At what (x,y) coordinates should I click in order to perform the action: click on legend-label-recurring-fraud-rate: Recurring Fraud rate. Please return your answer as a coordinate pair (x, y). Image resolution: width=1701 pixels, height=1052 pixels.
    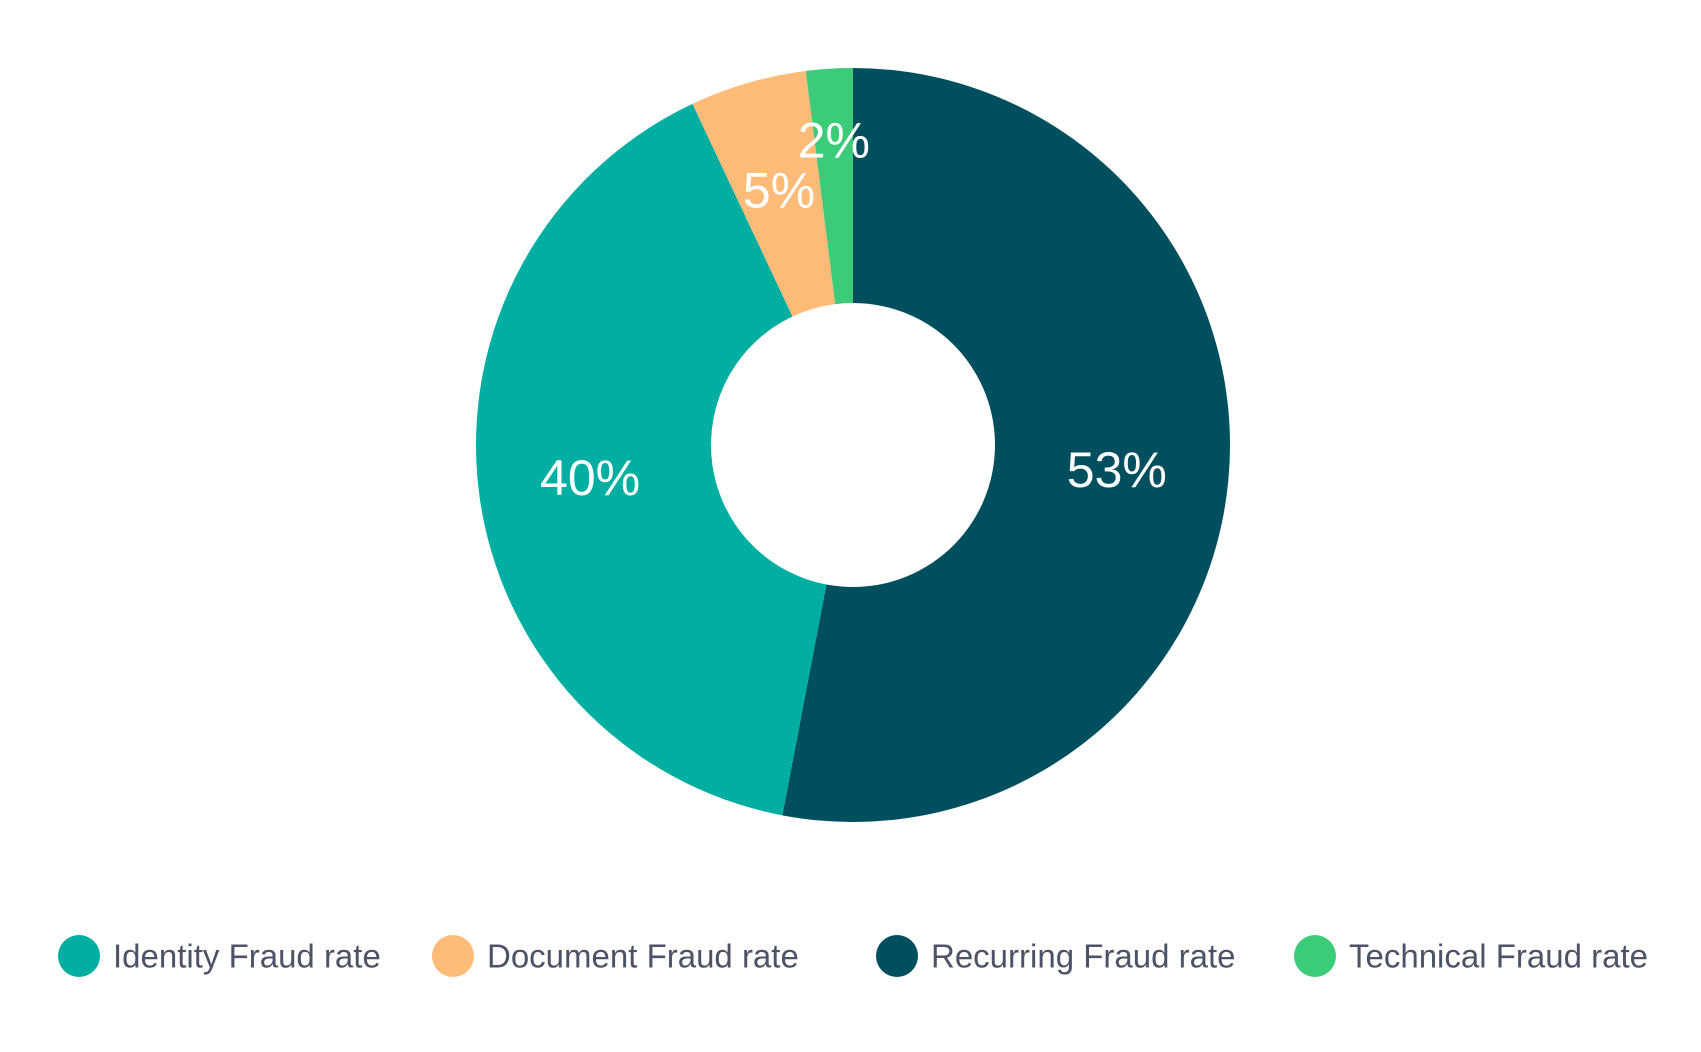
    Looking at the image, I should click on (1083, 956).